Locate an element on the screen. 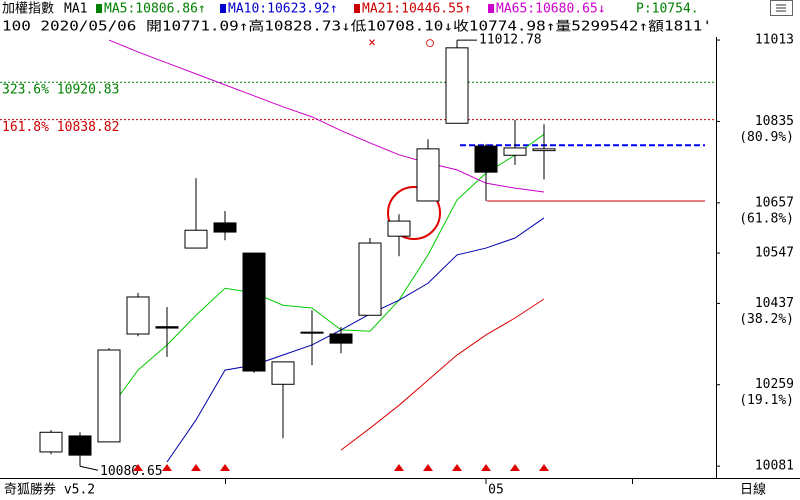 The width and height of the screenshot is (800, 500). y-tick-note: (19.1%) is located at coordinates (766, 400).